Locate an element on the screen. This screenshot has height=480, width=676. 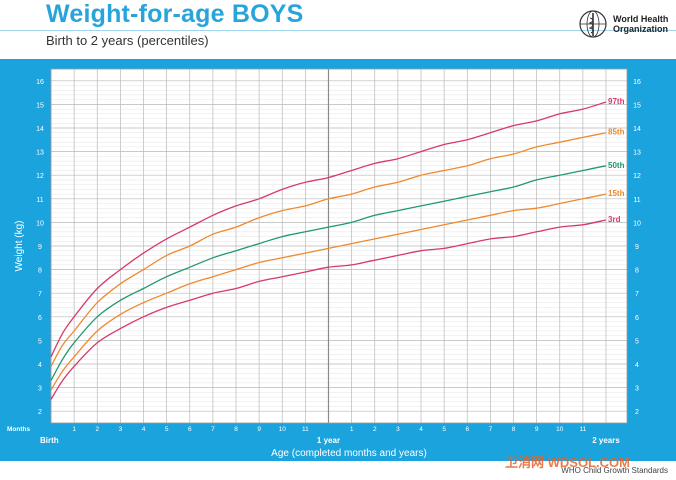
y-axis-label: Weight (kg) is located at coordinates (19, 246).